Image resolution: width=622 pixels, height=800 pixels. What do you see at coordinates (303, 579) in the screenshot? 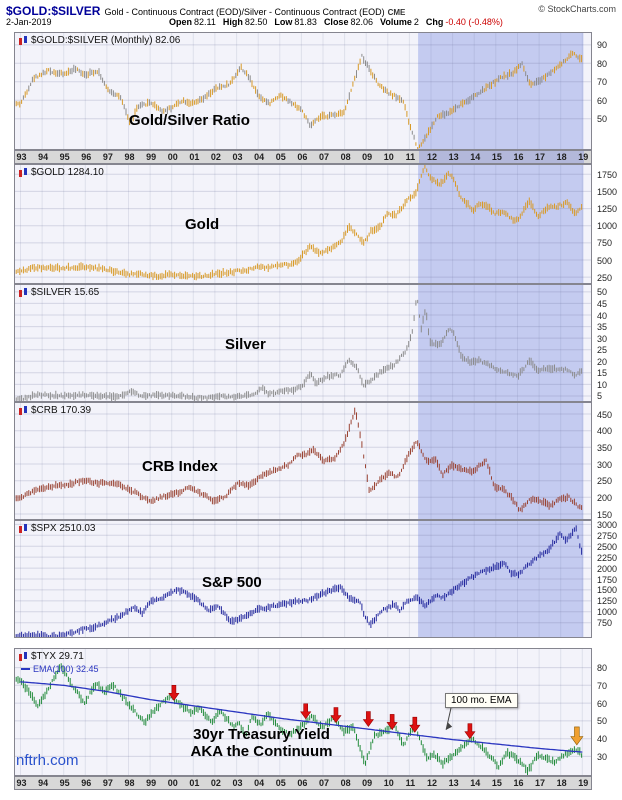
I see `spx-plot` at bounding box center [303, 579].